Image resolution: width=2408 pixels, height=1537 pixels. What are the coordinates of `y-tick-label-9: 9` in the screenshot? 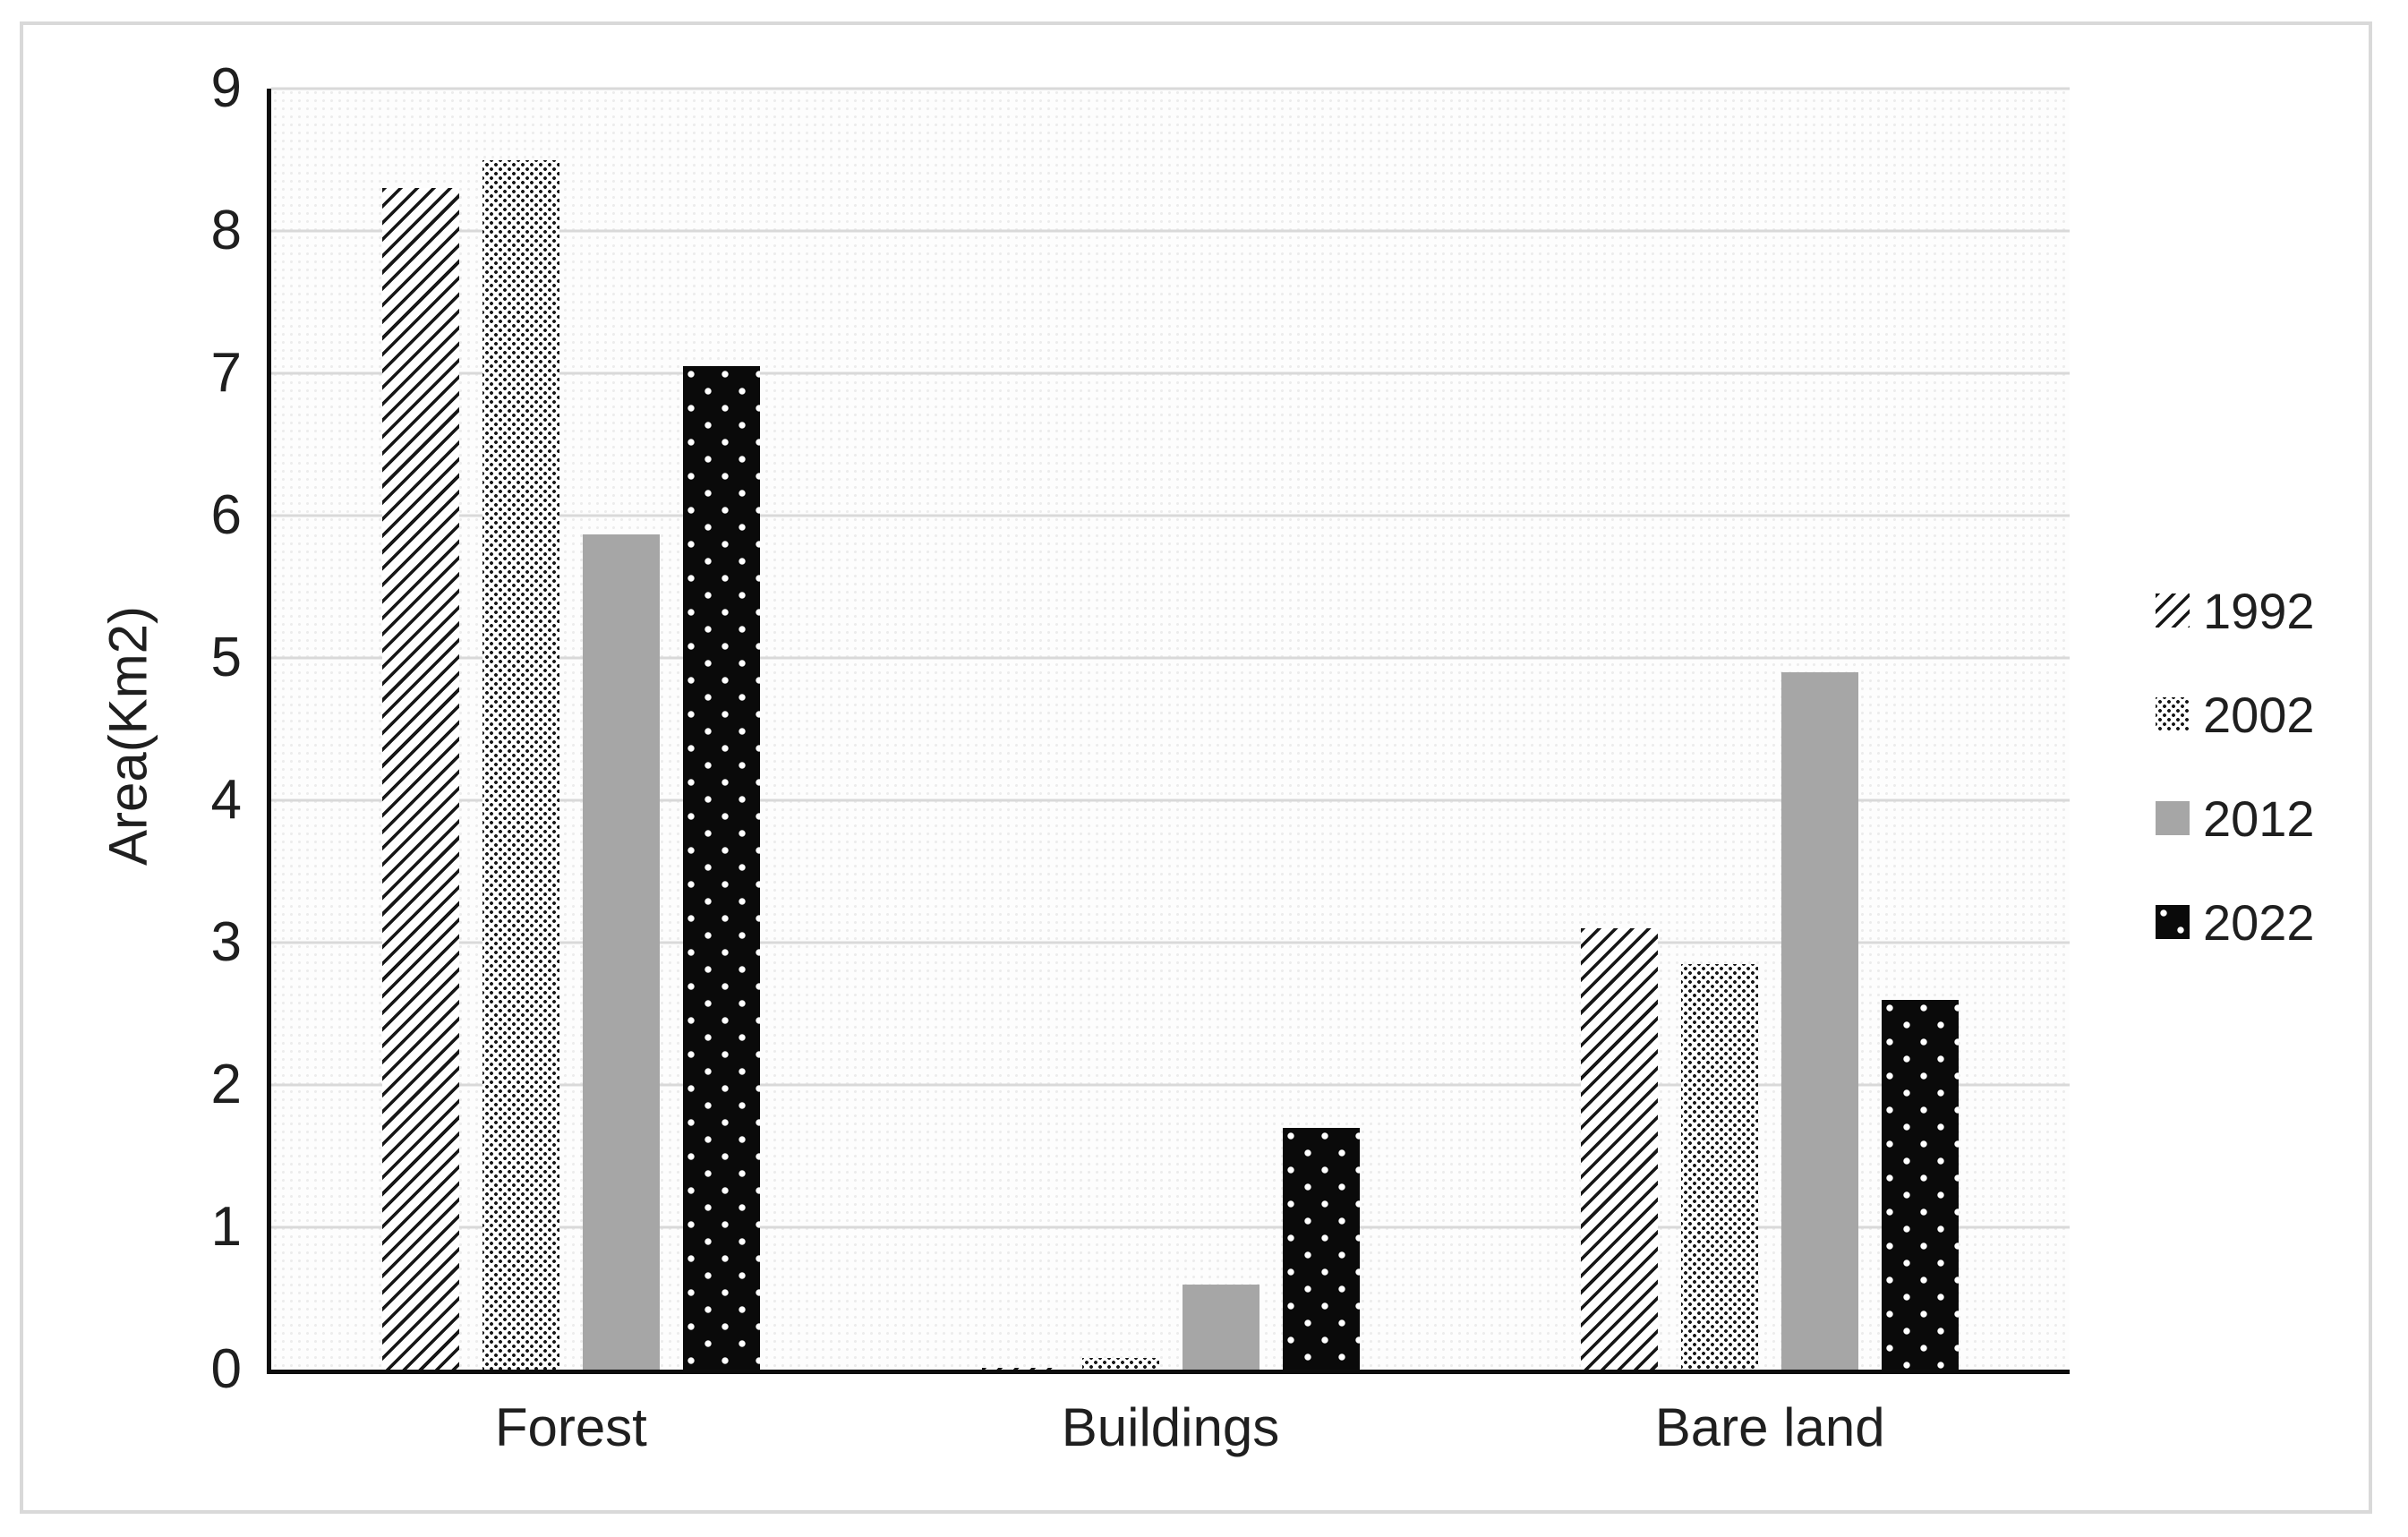 It's located at (226, 88).